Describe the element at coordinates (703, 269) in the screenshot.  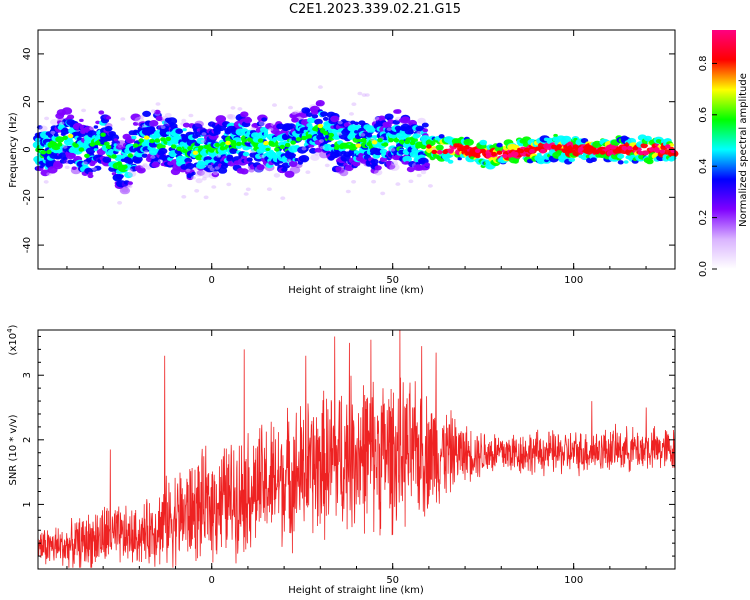
I see `colorbar-tick-label: 0.0` at that location.